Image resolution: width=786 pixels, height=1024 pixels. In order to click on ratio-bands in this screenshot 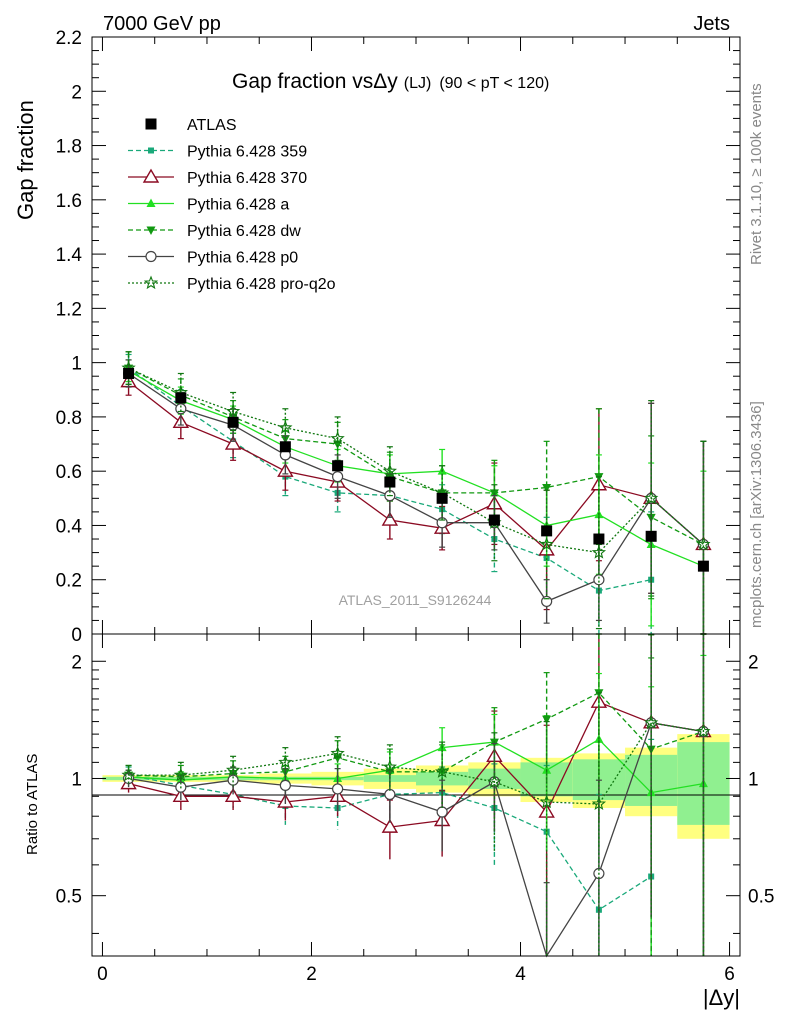, I will do `click(416, 786)`.